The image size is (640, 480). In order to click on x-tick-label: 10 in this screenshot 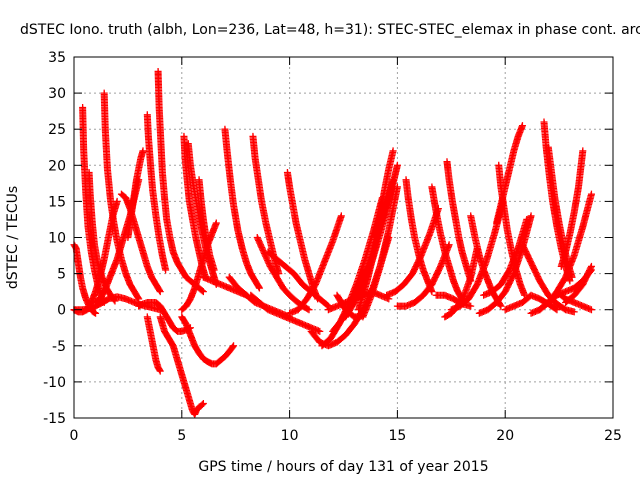, I will do `click(290, 436)`.